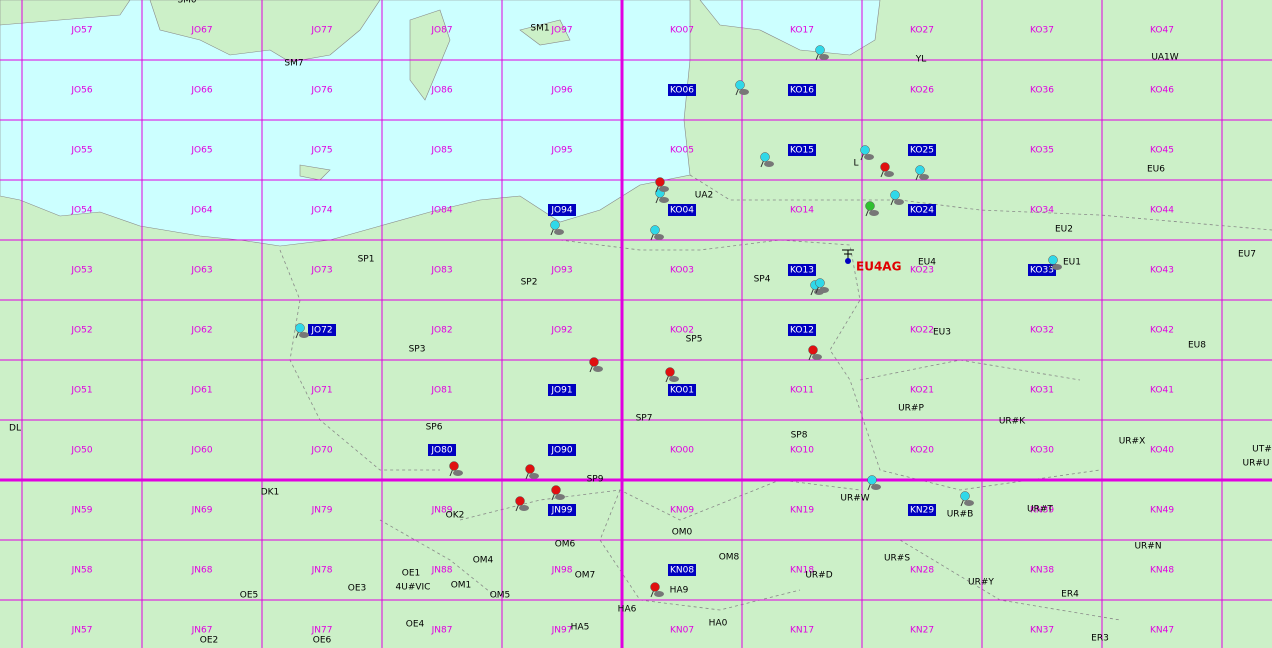  What do you see at coordinates (562, 631) in the screenshot?
I see `square-label: JN97` at bounding box center [562, 631].